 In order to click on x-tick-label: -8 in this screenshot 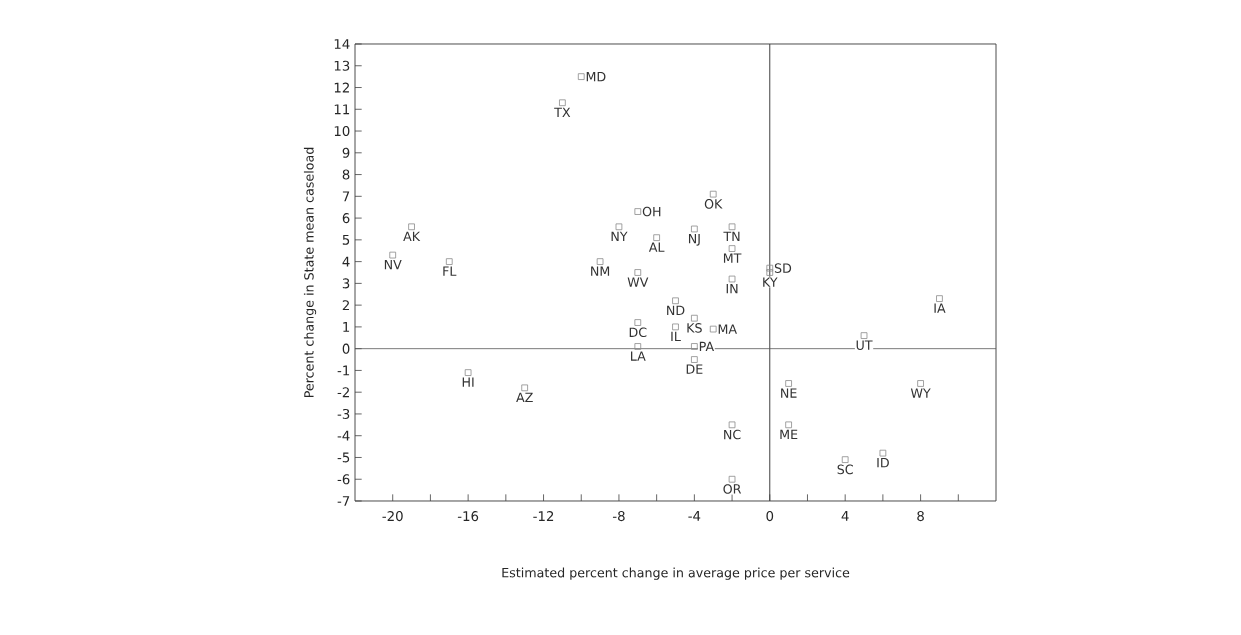, I will do `click(618, 516)`.